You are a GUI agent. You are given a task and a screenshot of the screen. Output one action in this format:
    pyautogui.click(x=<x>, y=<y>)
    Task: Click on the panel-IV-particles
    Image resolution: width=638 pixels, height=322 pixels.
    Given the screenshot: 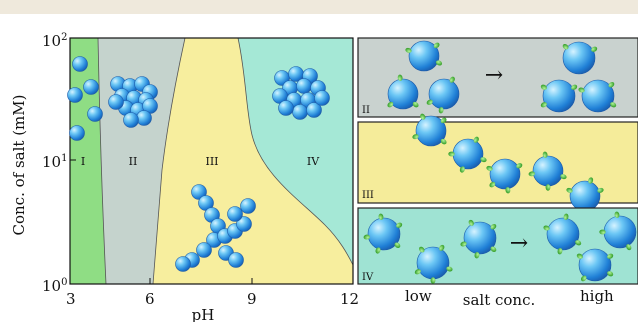 What is the action you would take?
    pyautogui.click(x=500, y=247)
    